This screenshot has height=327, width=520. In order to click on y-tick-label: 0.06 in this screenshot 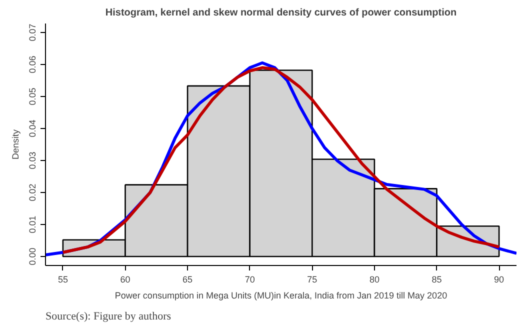, I will do `click(33, 65)`.